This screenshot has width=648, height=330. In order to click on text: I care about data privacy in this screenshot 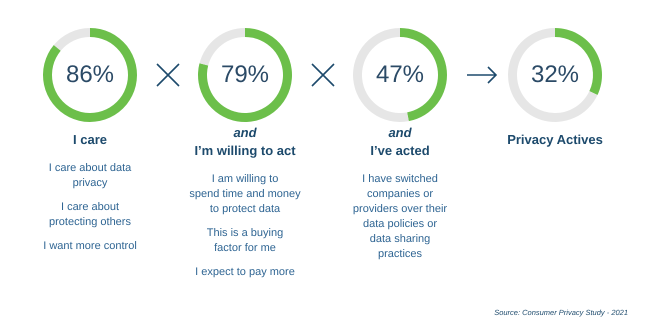, I will do `click(90, 175)`.